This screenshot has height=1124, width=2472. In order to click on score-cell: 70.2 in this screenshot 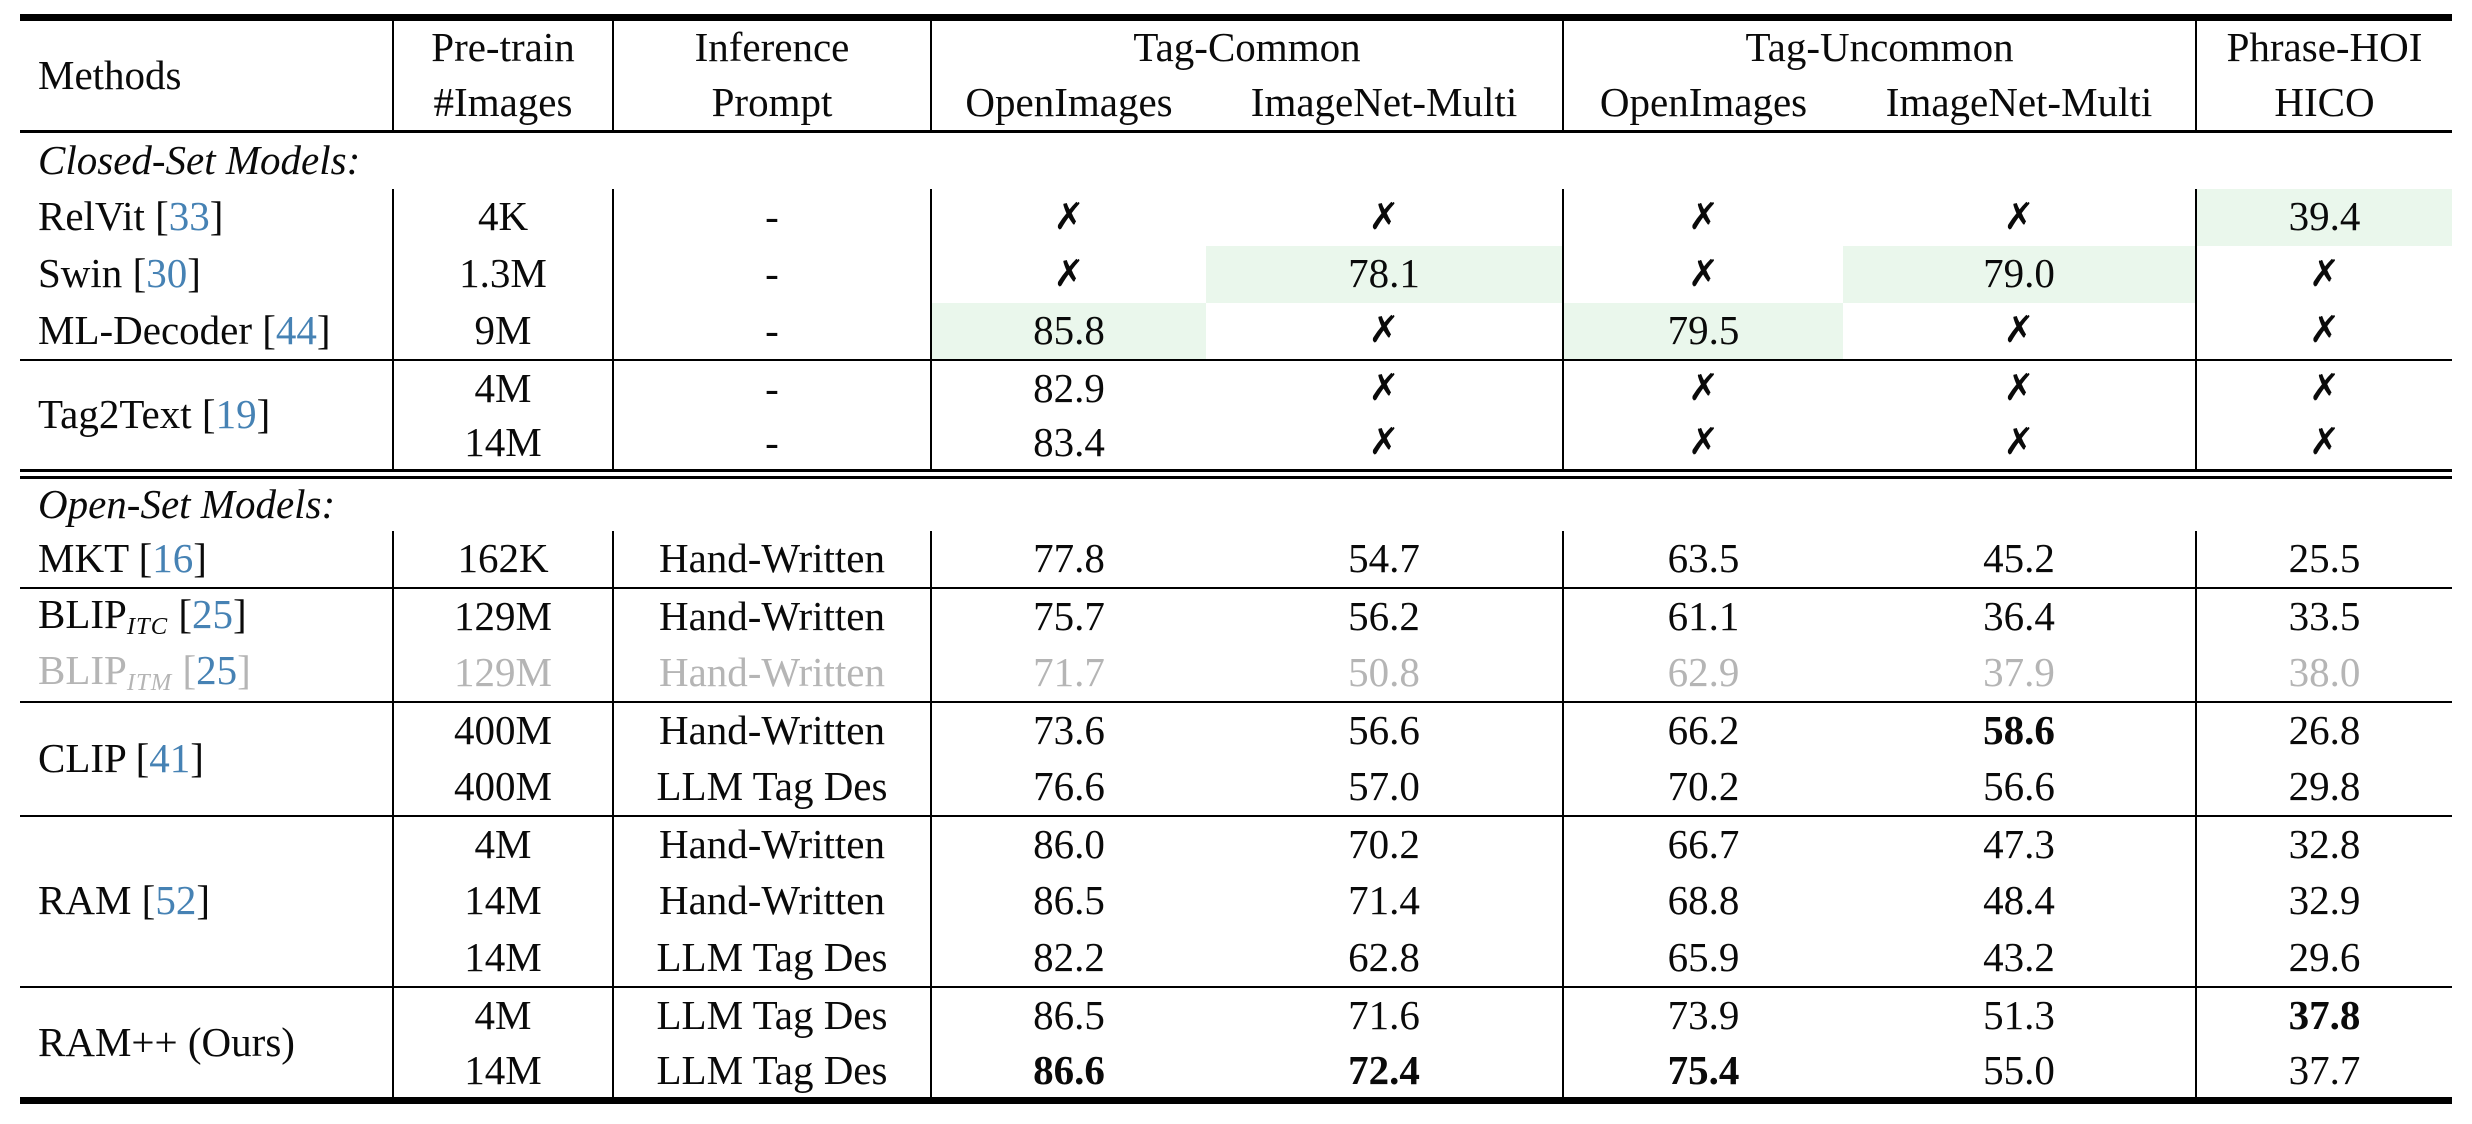, I will do `click(1703, 785)`.